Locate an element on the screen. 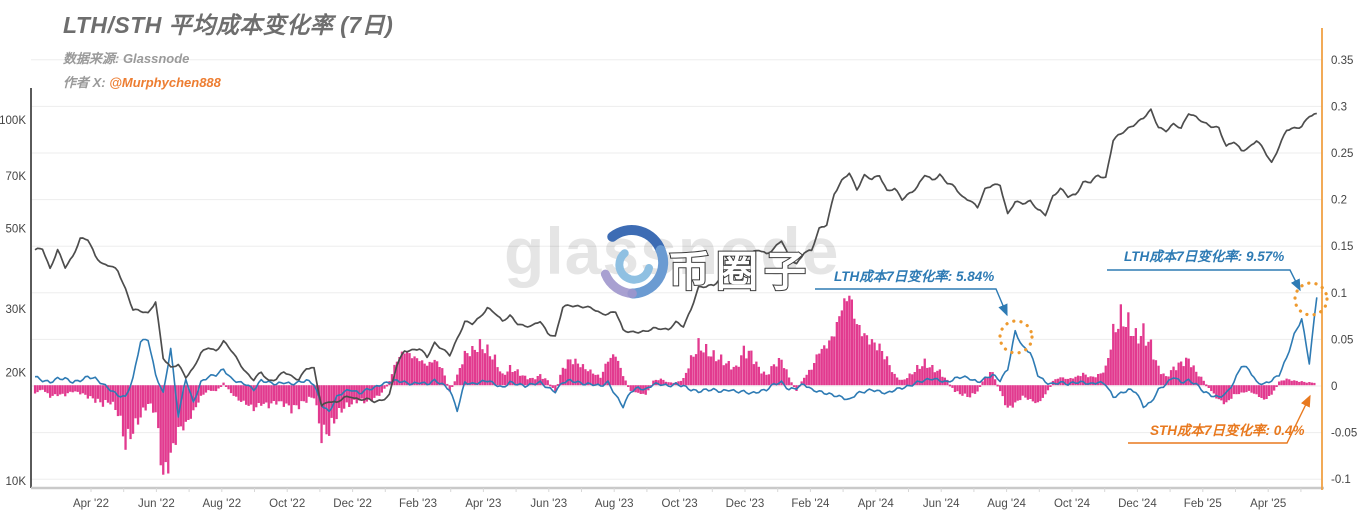  svg-text: 100K is located at coordinates (13, 121).